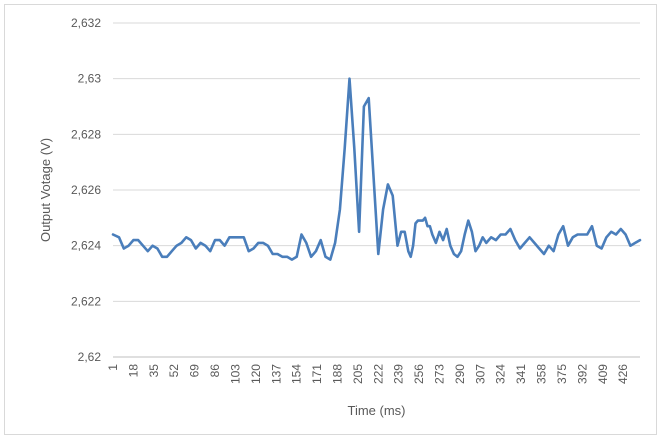 Image resolution: width=663 pixels, height=441 pixels. What do you see at coordinates (440, 374) in the screenshot?
I see `x-tick-label: 273` at bounding box center [440, 374].